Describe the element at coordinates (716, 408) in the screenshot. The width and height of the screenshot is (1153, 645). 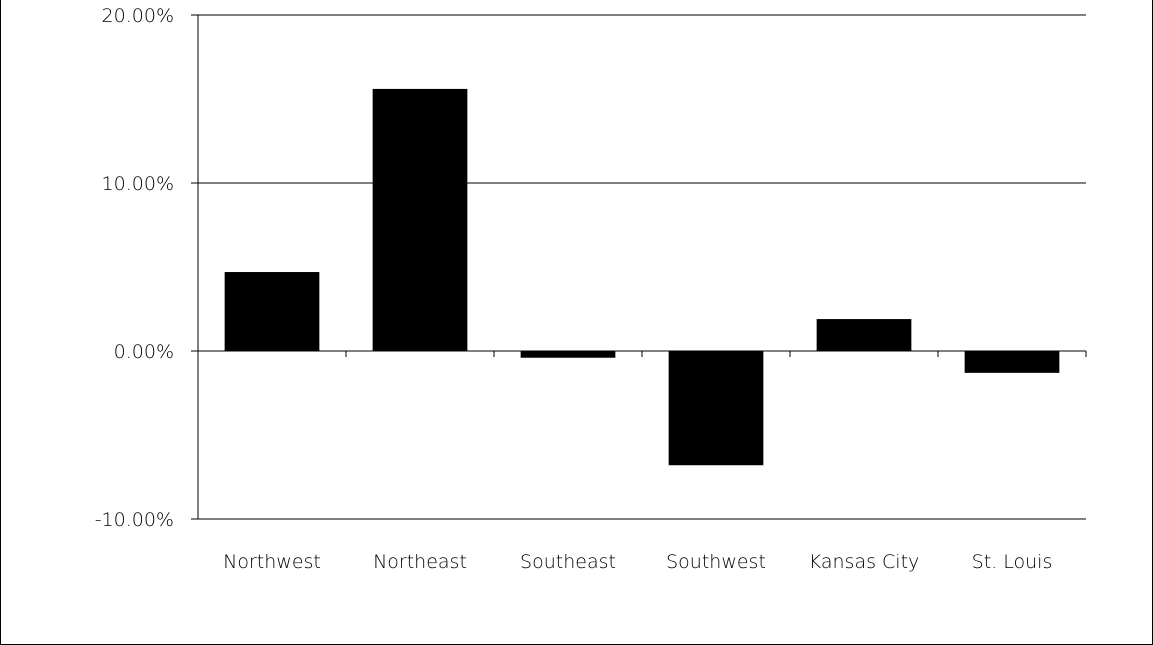
I see `bar-southwest` at that location.